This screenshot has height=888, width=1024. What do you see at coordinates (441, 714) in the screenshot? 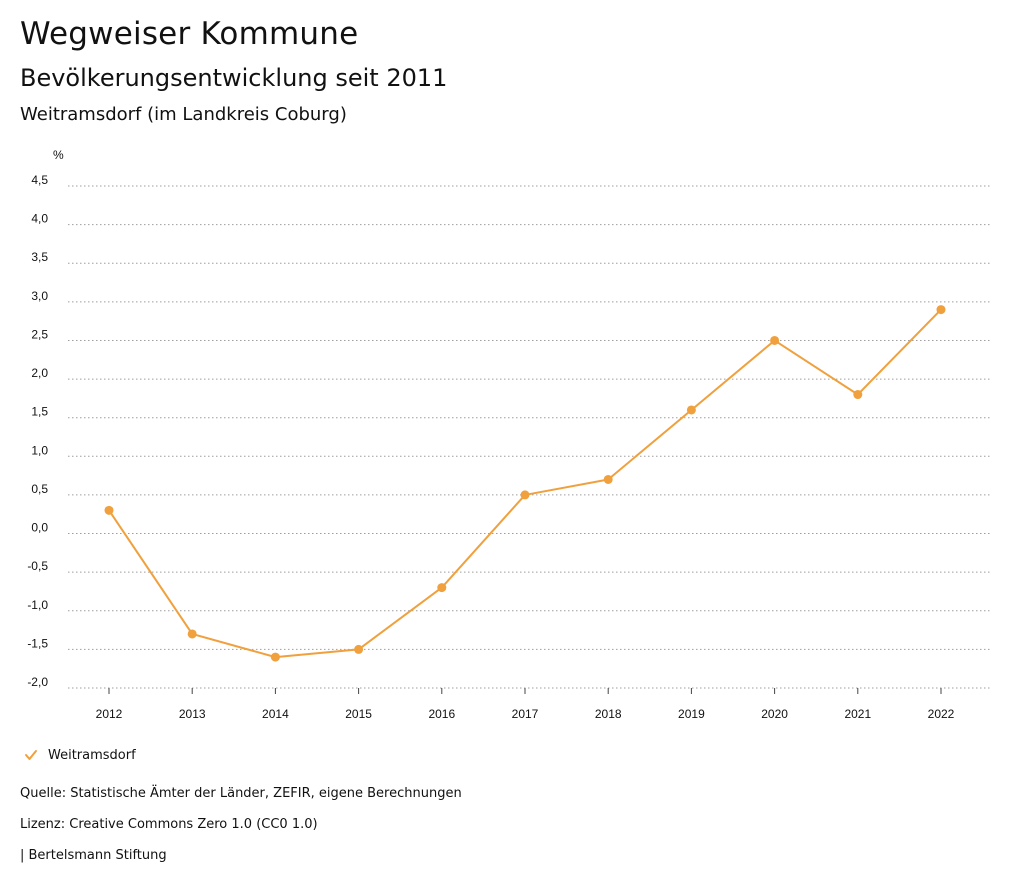
I see `x-tick-label: 2016` at bounding box center [441, 714].